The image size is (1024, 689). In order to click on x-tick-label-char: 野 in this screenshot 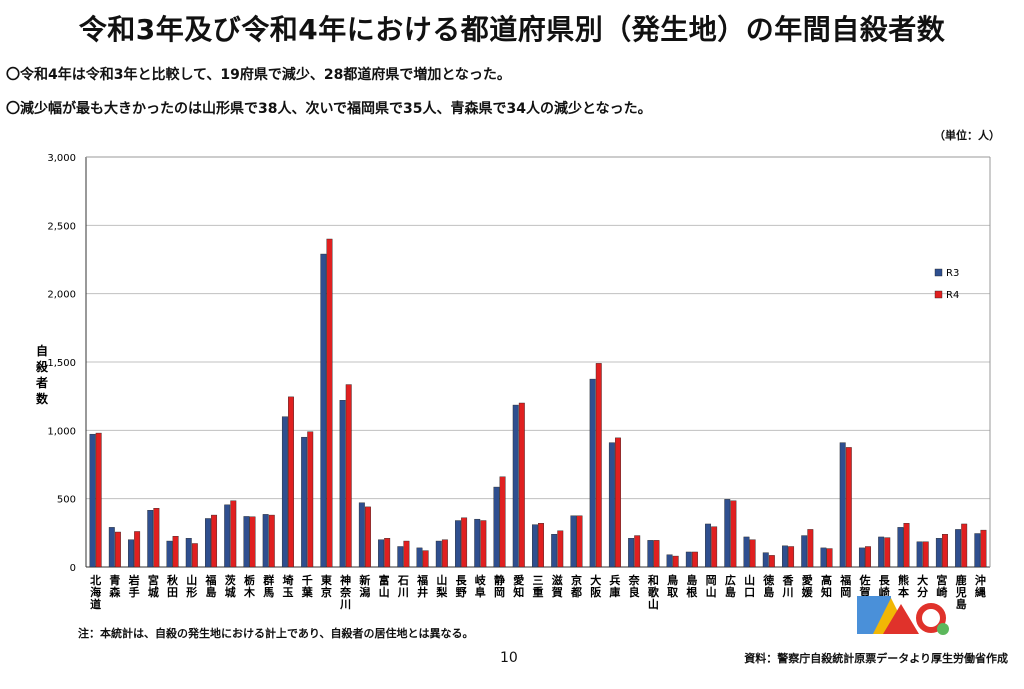, I will do `click(461, 592)`.